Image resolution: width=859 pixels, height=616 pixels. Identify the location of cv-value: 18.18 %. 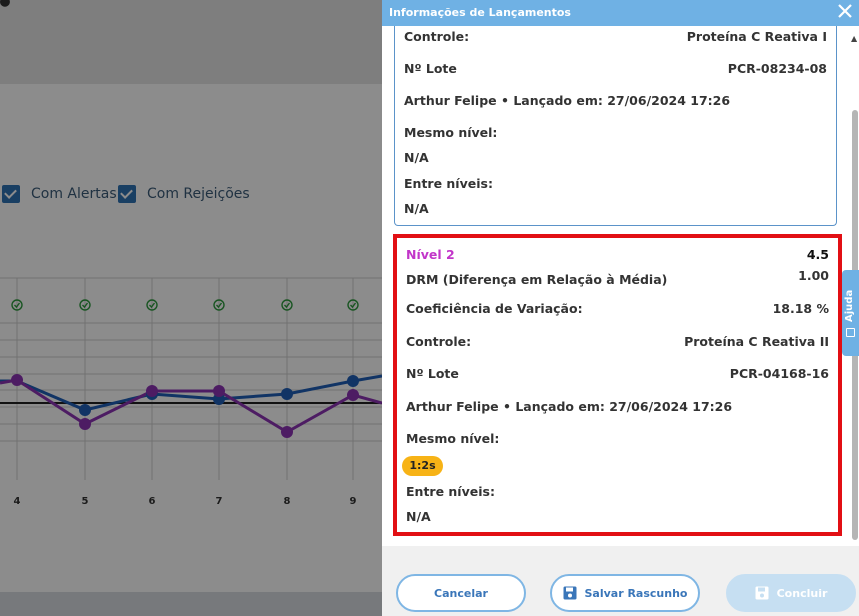
(800, 308).